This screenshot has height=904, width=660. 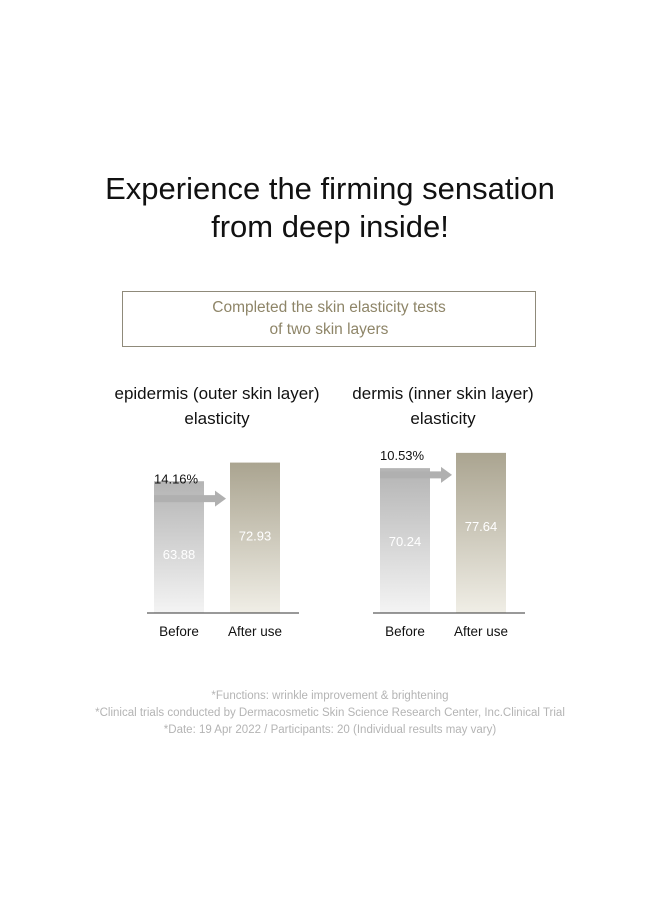 What do you see at coordinates (329, 307) in the screenshot?
I see `test-summary-line-1: Completed the skin elasticity tests` at bounding box center [329, 307].